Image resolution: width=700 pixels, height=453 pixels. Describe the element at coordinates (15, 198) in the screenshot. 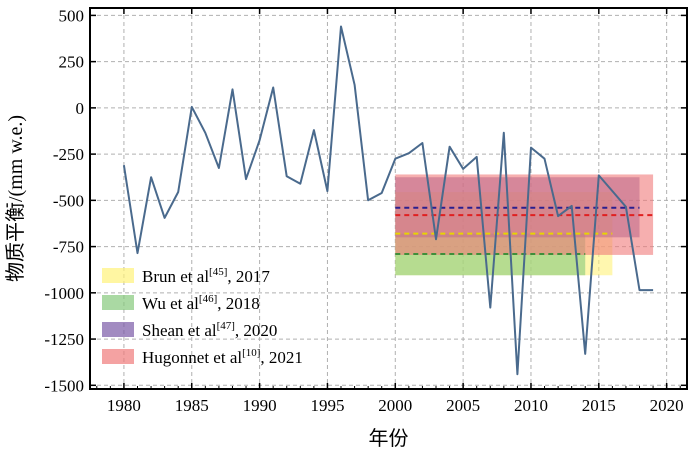

I see `y-axis-title: 物质平衡/(mm w.e.)` at that location.